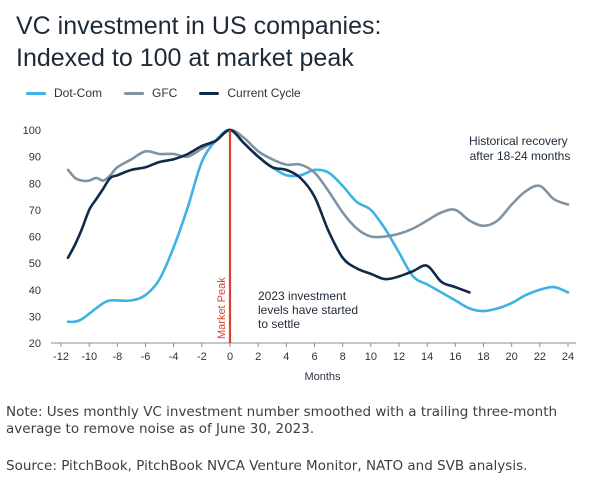 This screenshot has width=590, height=484. What do you see at coordinates (199, 26) in the screenshot?
I see `chart-title-line-1: VC investment in US companies:` at bounding box center [199, 26].